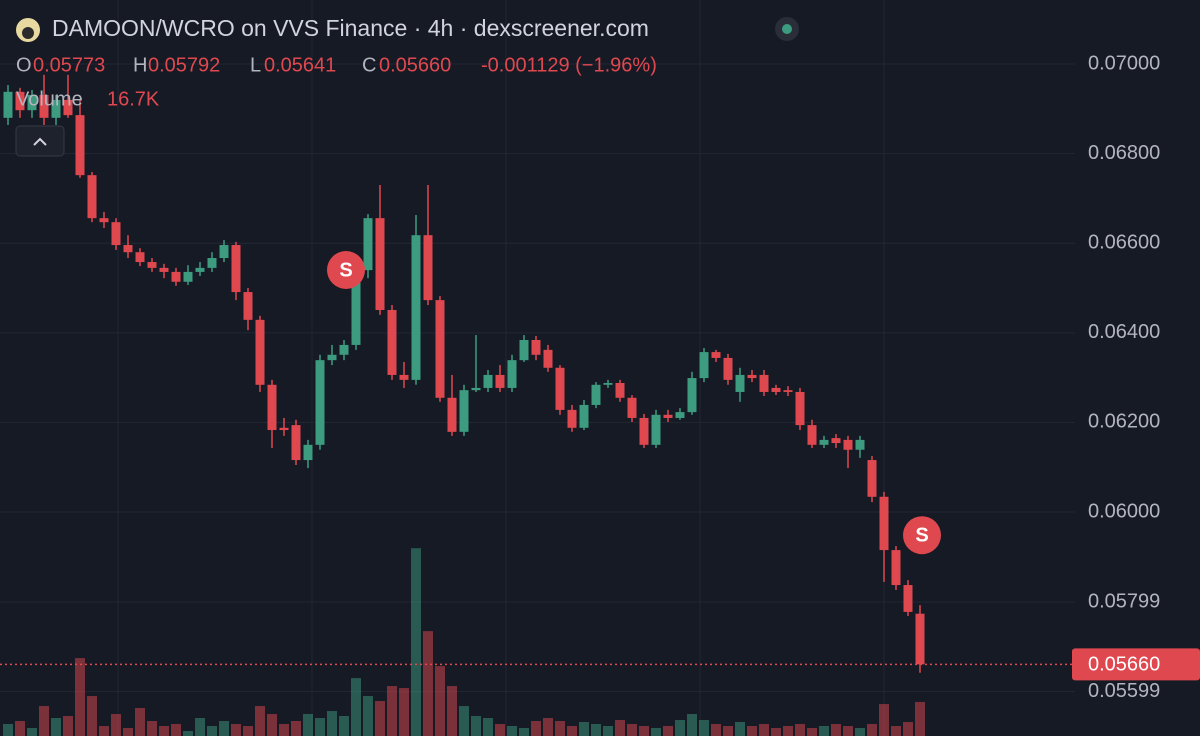 The height and width of the screenshot is (736, 1200). Describe the element at coordinates (69, 65) in the screenshot. I see `ohlc-value: 0.05773` at that location.